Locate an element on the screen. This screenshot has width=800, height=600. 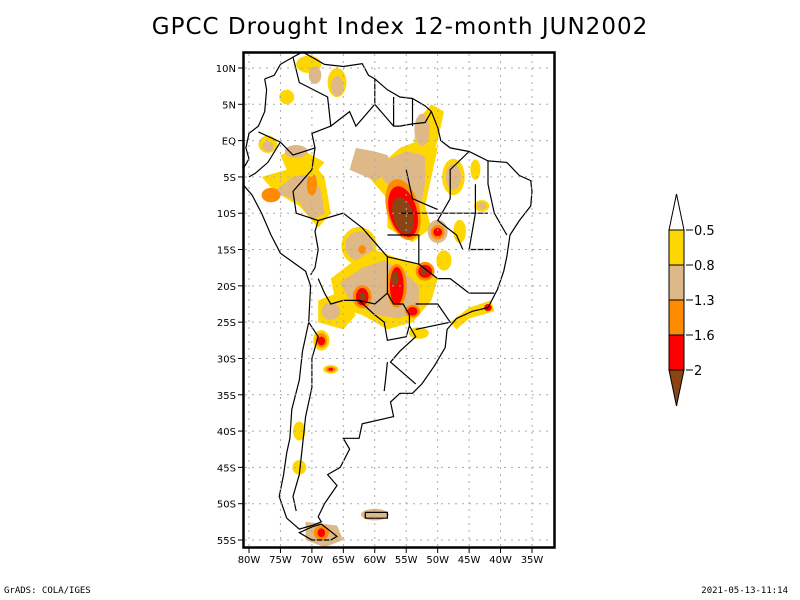
lat-tick-label: 10S is located at coordinates (226, 214).